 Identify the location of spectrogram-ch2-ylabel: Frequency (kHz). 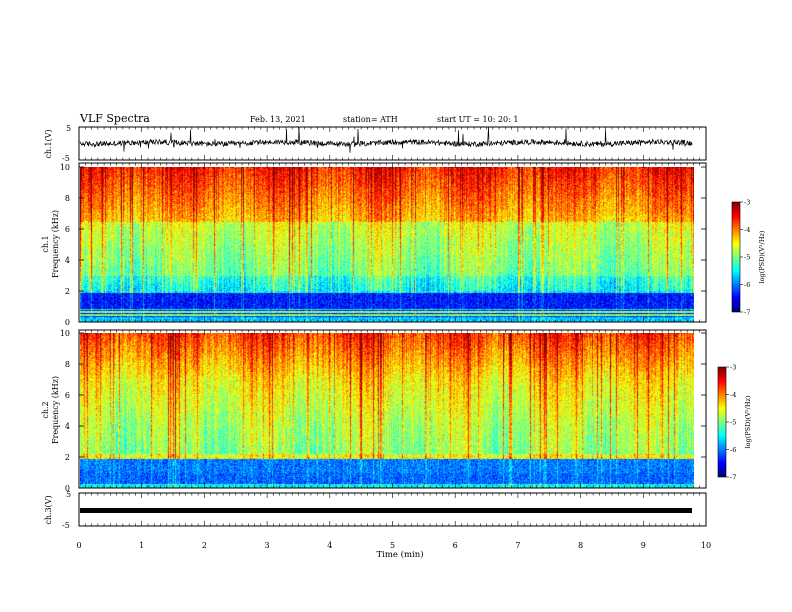
(55, 410).